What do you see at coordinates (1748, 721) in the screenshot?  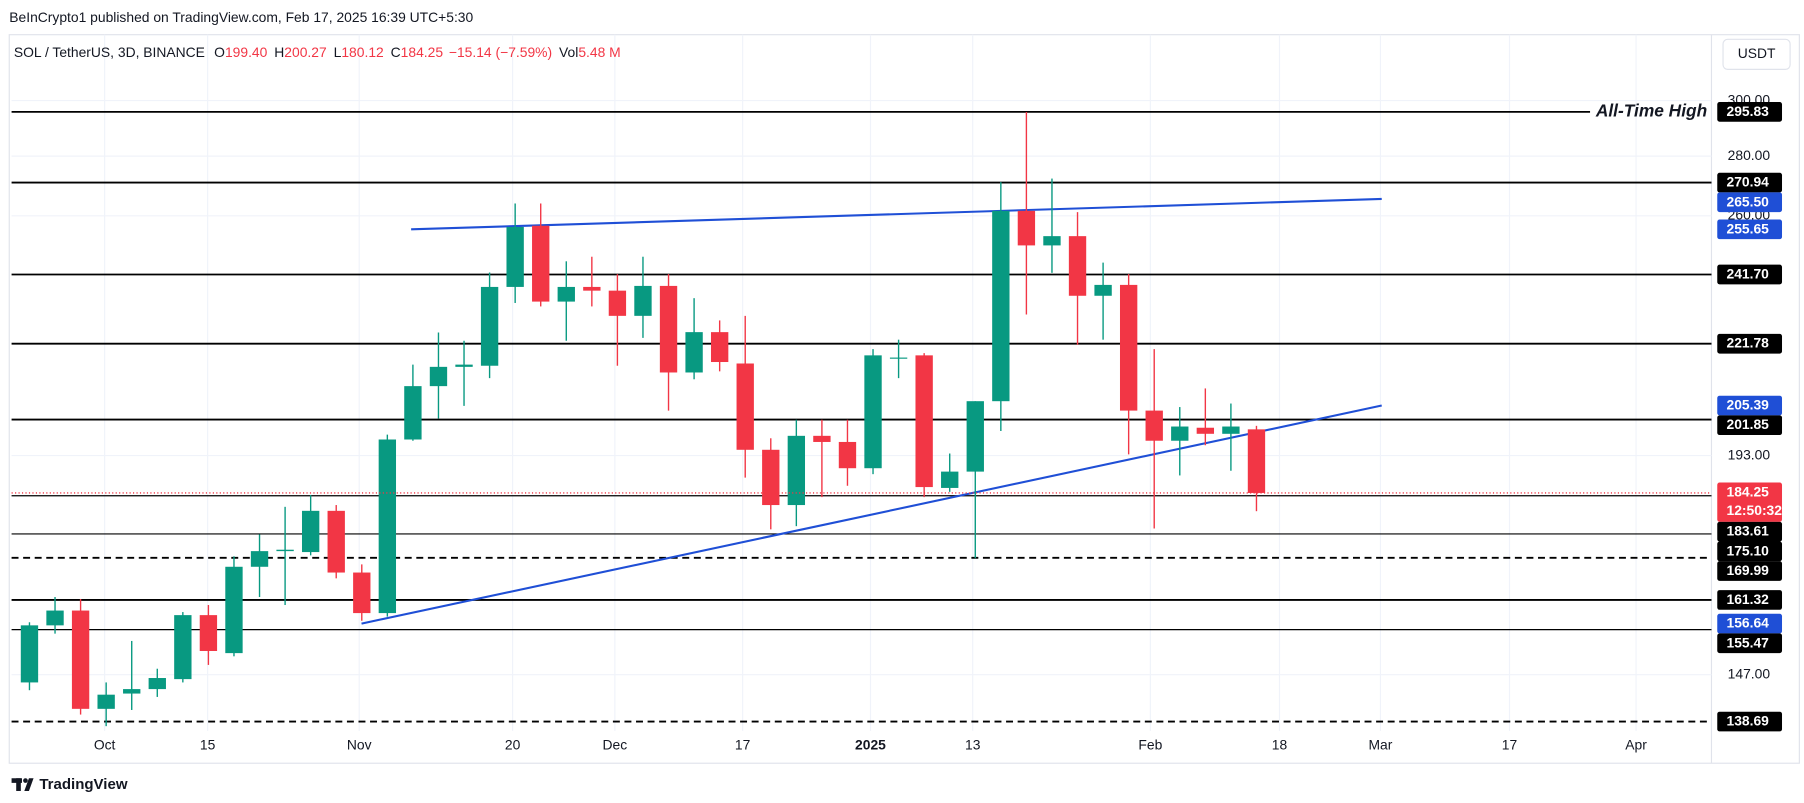 I see `price-label: 138.69` at bounding box center [1748, 721].